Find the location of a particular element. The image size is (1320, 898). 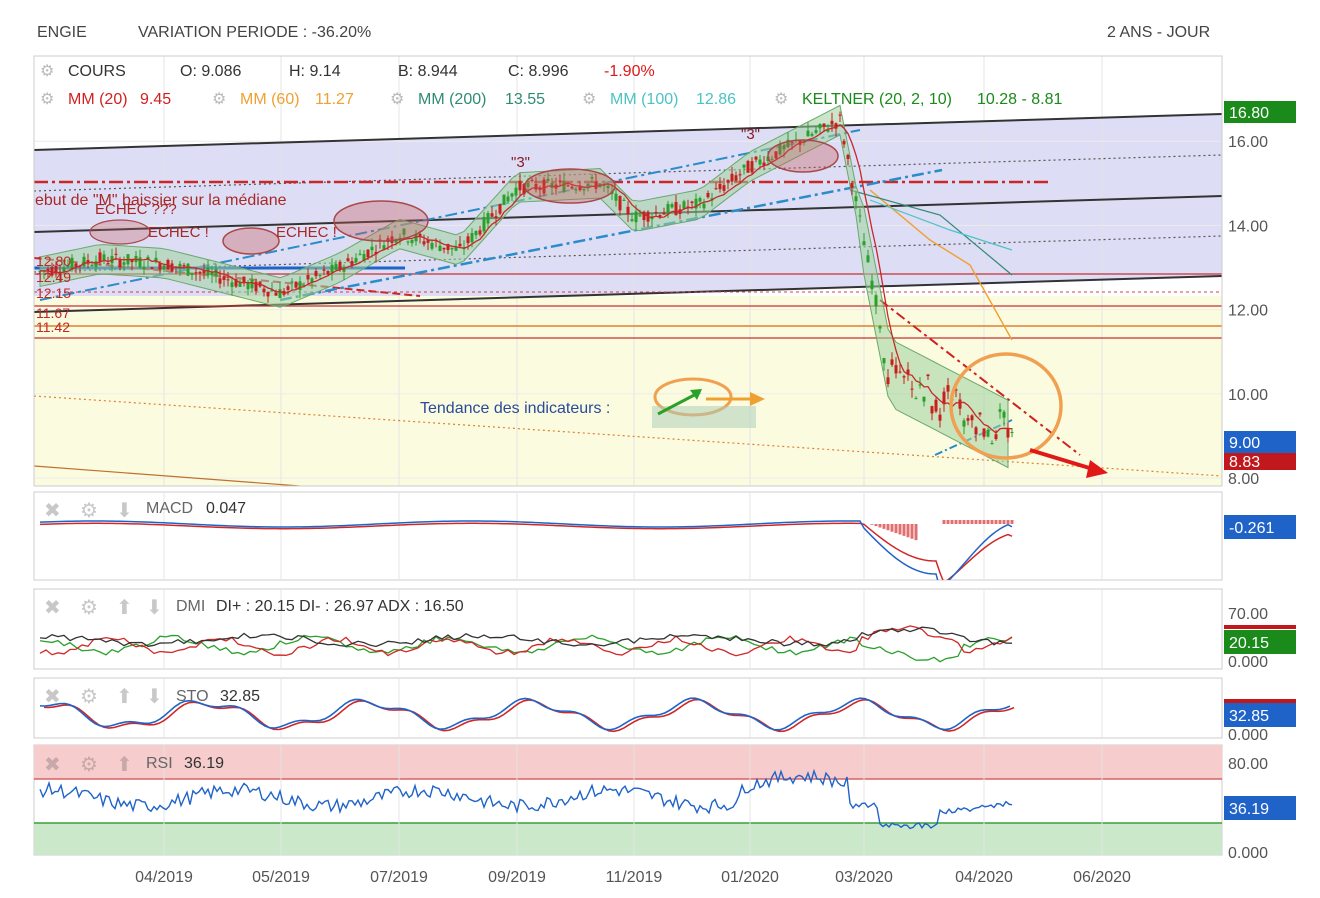

legend-change: -1.90% is located at coordinates (629, 71).